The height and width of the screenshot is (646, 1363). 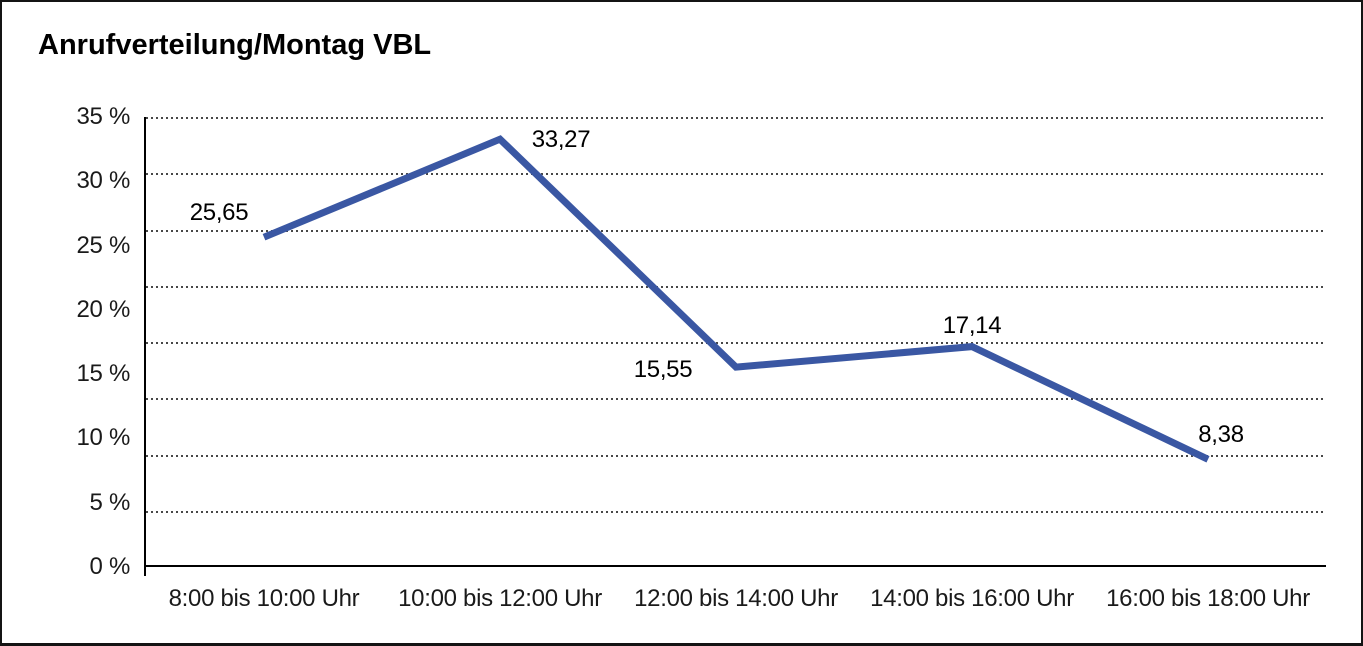 I want to click on x-tick-label: 8:00 bis 10:00 Uhr, so click(x=264, y=598).